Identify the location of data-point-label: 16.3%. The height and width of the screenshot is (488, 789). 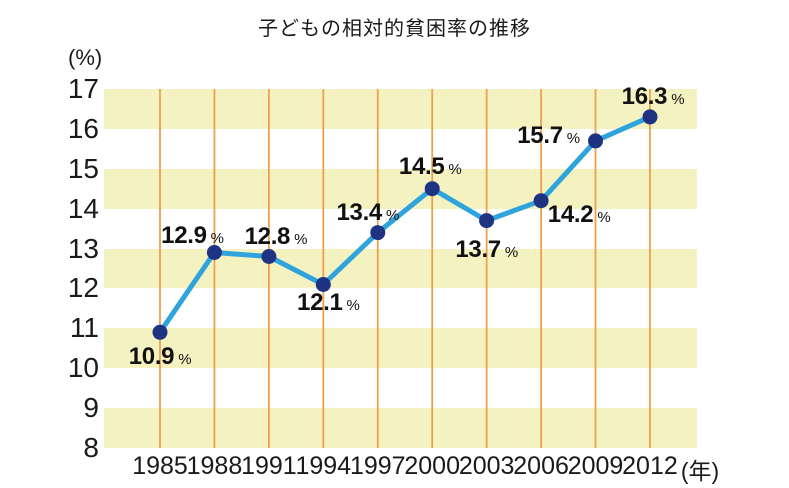
(653, 97).